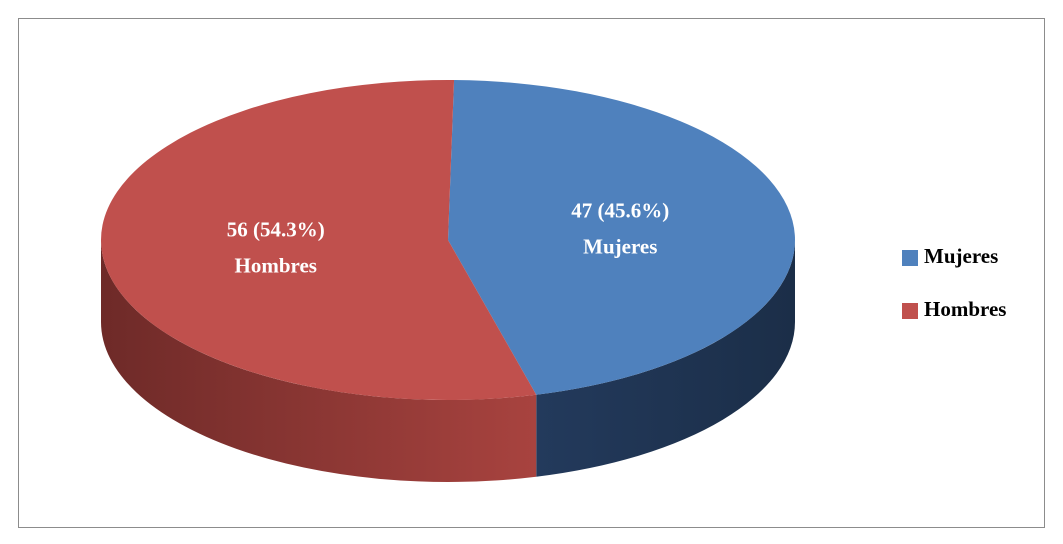  I want to click on legend-label: Mujeres, so click(961, 256).